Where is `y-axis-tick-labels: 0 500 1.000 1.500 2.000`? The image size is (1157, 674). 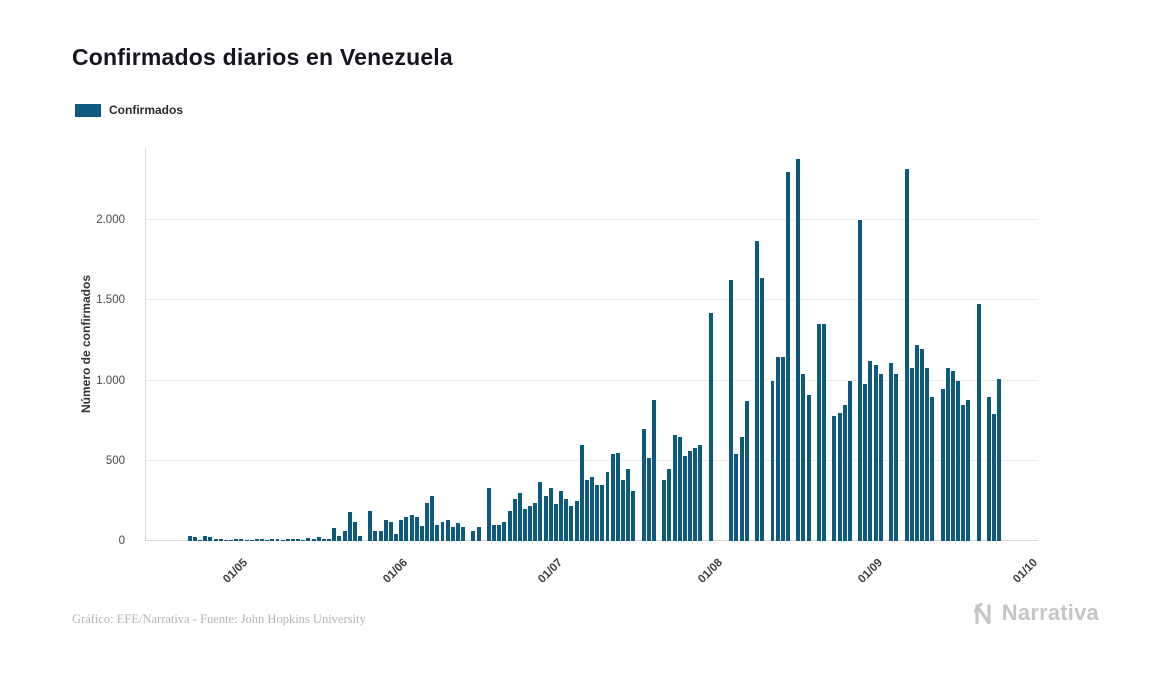 y-axis-tick-labels: 0 500 1.000 1.500 2.000 is located at coordinates (67, 347).